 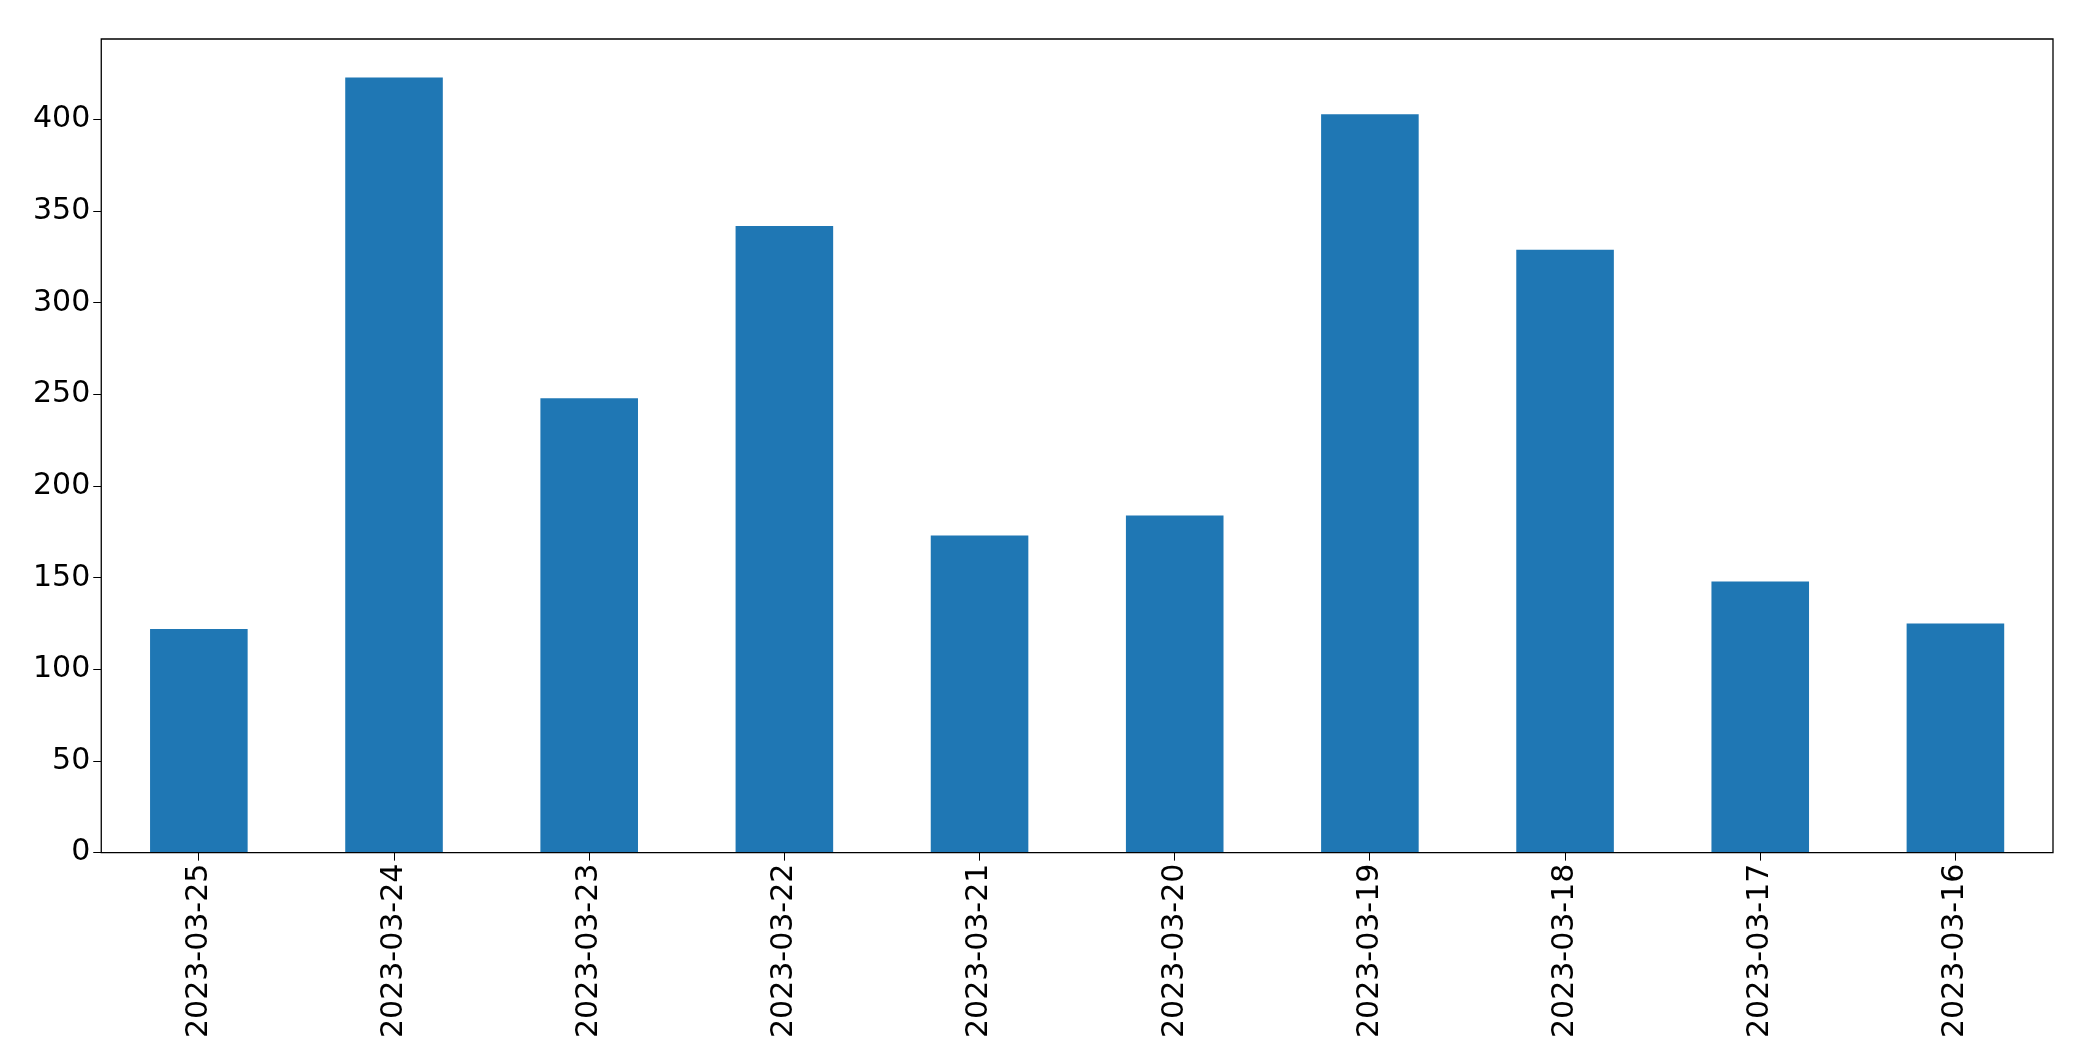 What do you see at coordinates (1367, 951) in the screenshot?
I see `x-tick-label: 2023-03-19` at bounding box center [1367, 951].